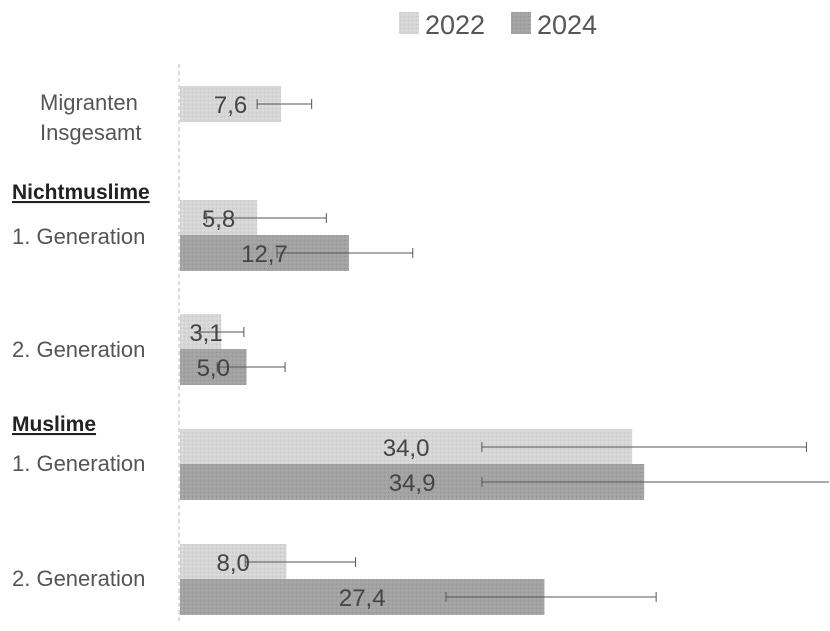 Image resolution: width=830 pixels, height=631 pixels. I want to click on data-label: 3,1, so click(205, 333).